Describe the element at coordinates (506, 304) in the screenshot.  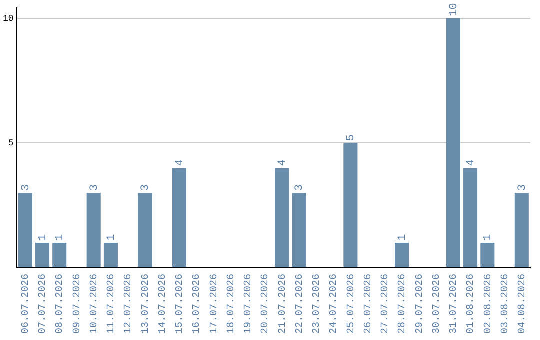
I see `x-tick-label: 03.08.2026` at that location.